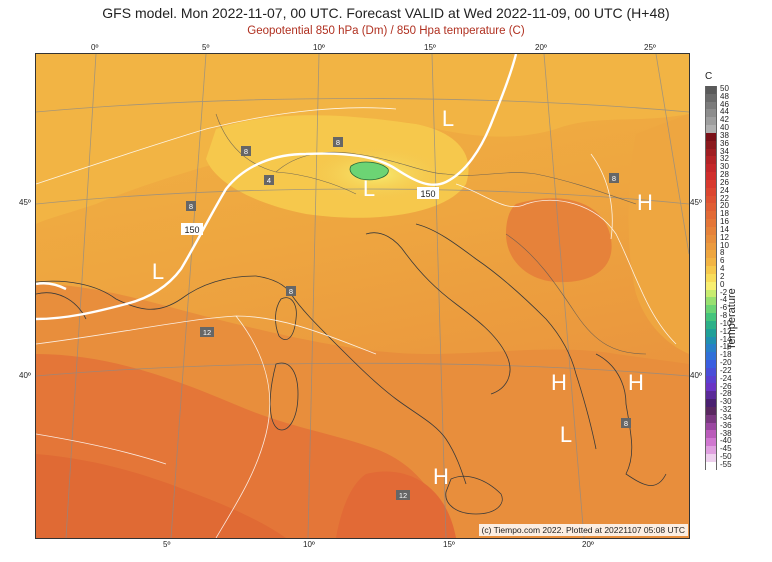  I want to click on legend-value: 36, so click(724, 143).